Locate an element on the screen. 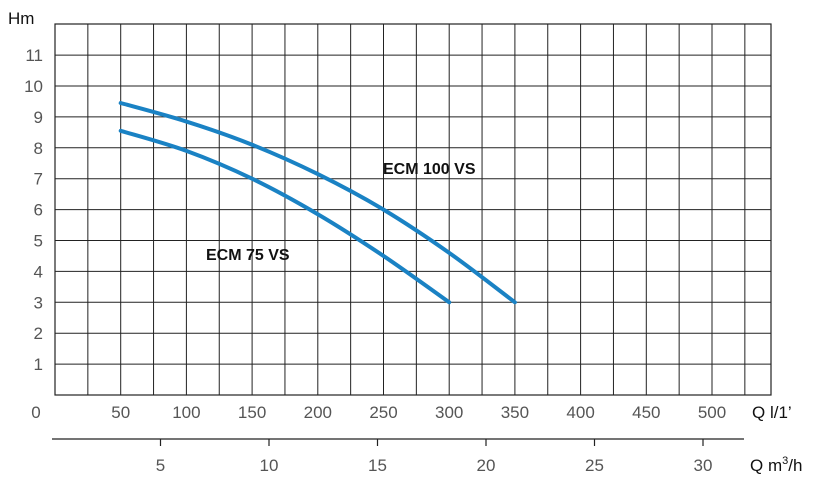  x-tick-label: 100 is located at coordinates (186, 412).